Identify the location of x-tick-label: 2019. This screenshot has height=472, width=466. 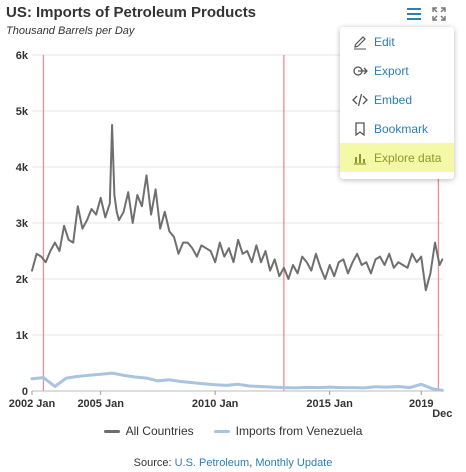
(421, 404).